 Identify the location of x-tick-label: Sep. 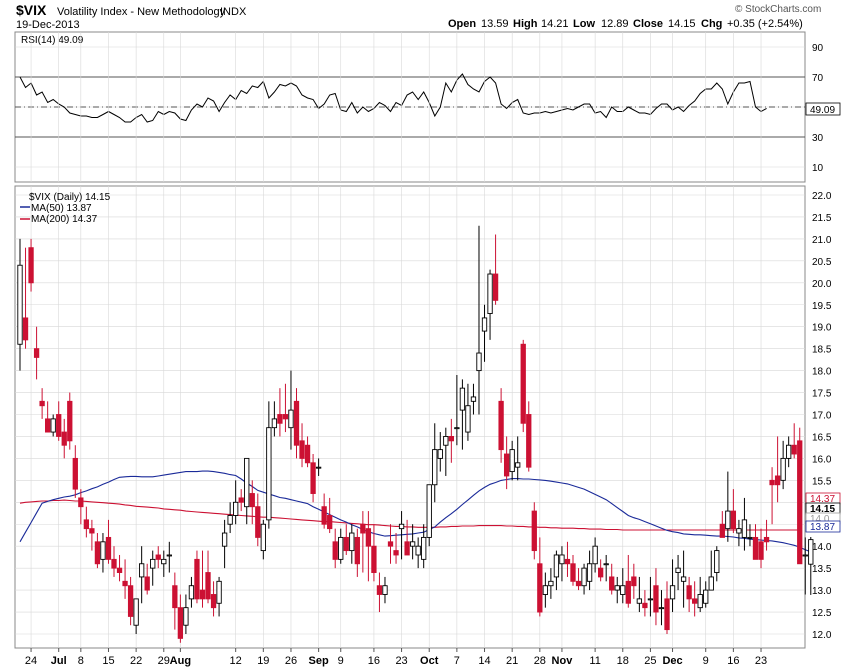
(319, 661).